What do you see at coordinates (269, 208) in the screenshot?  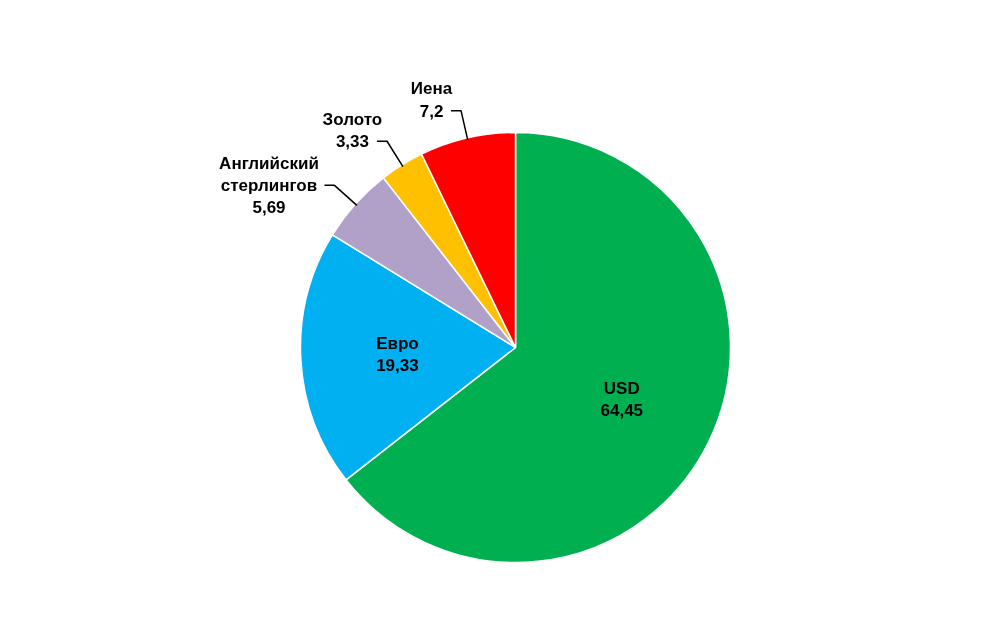 I see `data-label: 5,69` at bounding box center [269, 208].